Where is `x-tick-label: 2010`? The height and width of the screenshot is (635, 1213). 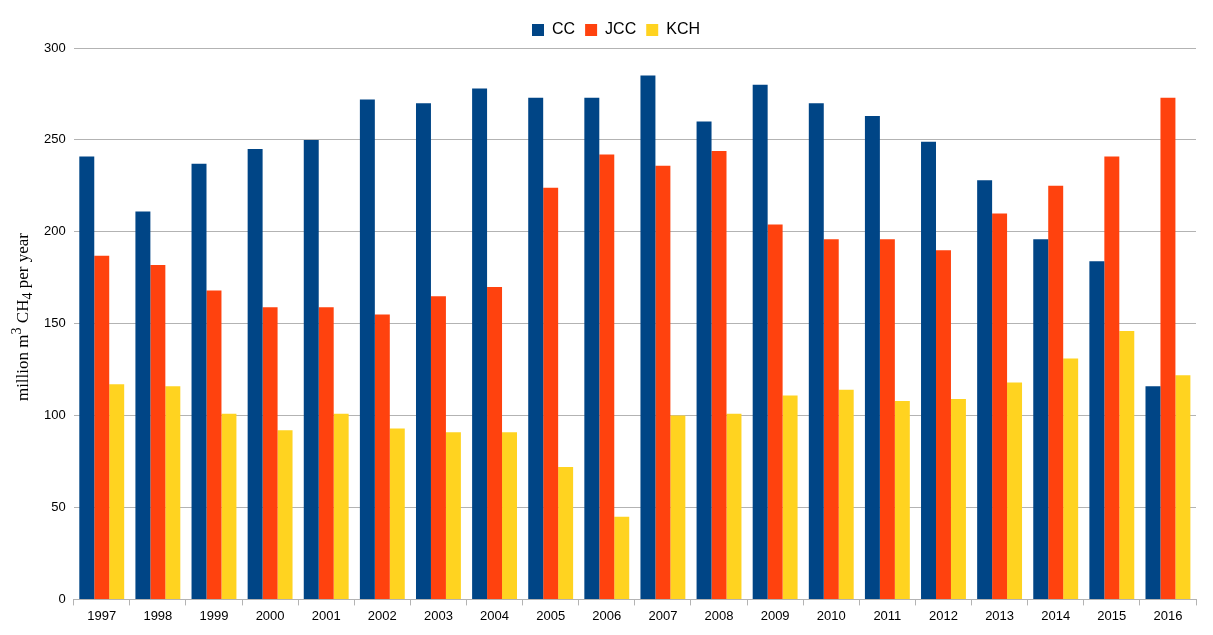 x-tick-label: 2010 is located at coordinates (831, 615).